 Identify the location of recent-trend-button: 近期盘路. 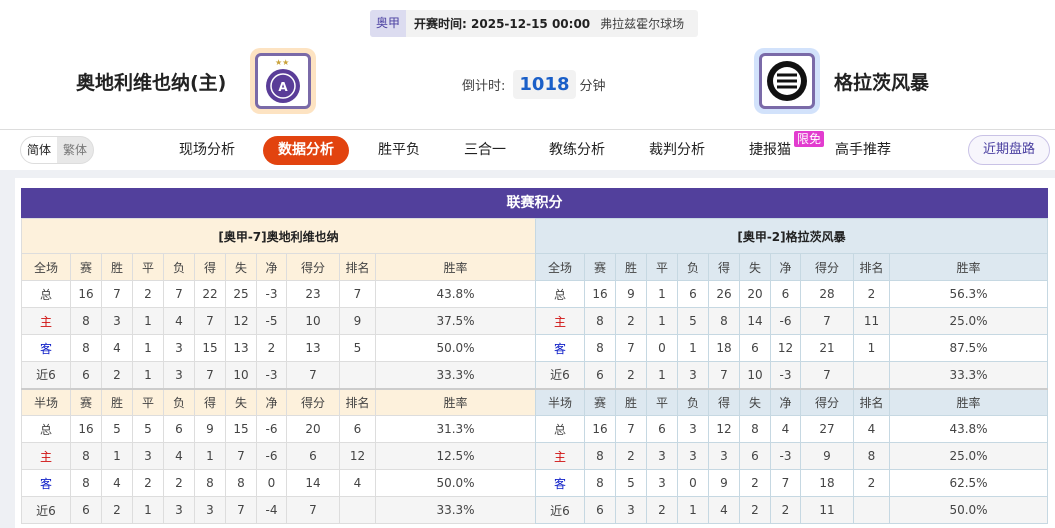
(1009, 150).